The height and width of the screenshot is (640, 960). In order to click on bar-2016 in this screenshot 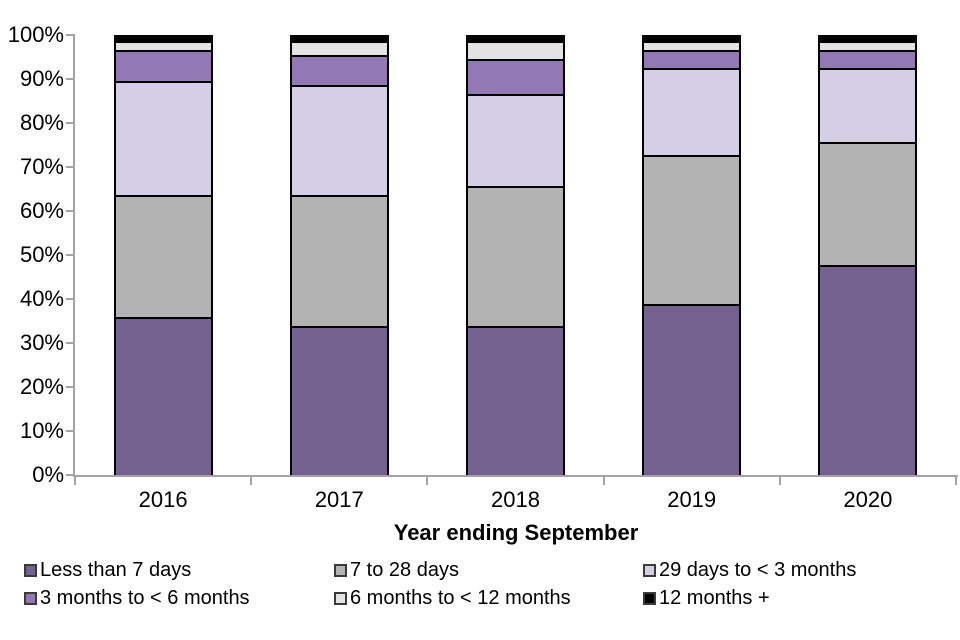, I will do `click(163, 255)`.